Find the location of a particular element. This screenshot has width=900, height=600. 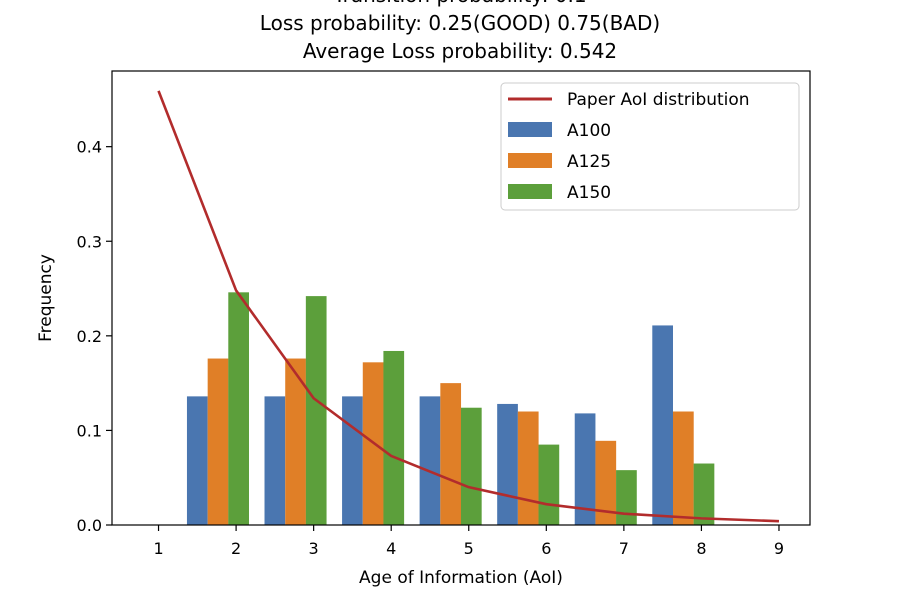

title-line-2: Loss probability: 0.25(GOOD) 0.75(BAD) is located at coordinates (460, 23).